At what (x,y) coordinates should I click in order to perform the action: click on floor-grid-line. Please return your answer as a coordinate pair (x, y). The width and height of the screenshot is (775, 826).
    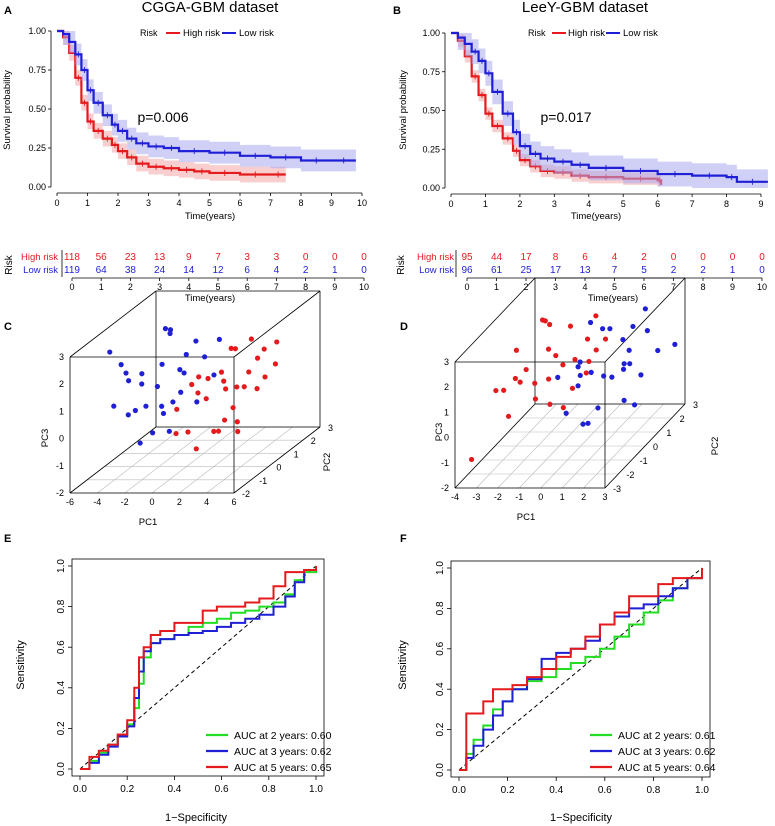
    Looking at the image, I should click on (222, 460).